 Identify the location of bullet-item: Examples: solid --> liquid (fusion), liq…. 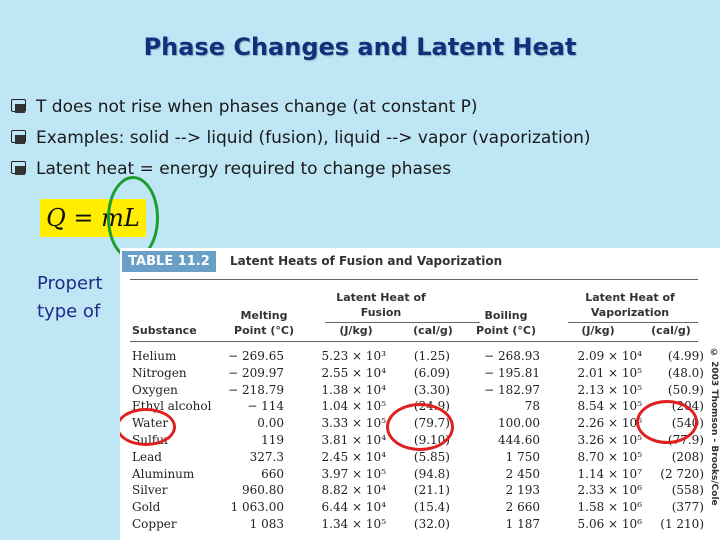
(300, 142).